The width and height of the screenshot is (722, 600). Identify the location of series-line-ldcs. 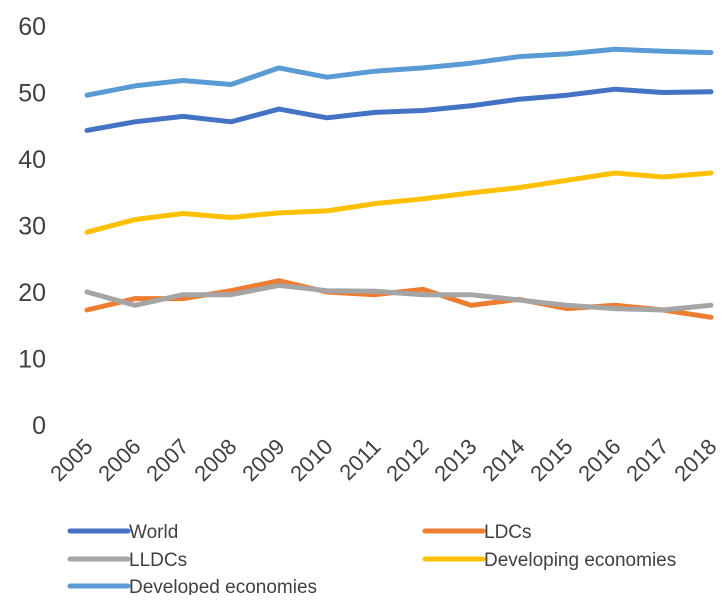
(399, 299).